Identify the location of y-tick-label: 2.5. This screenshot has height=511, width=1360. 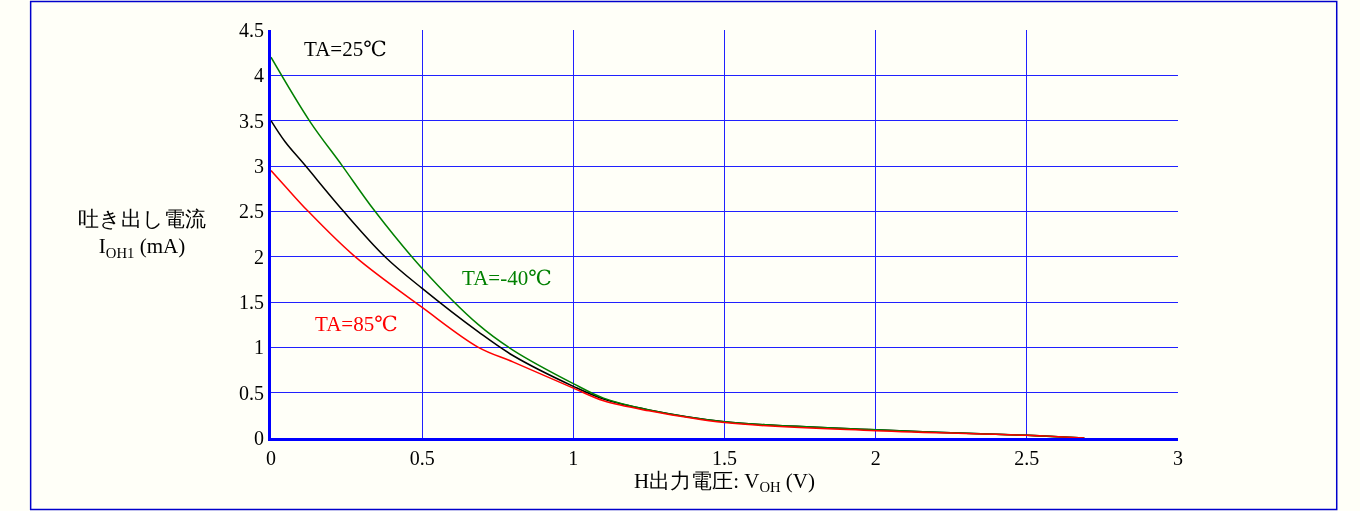
(251, 211).